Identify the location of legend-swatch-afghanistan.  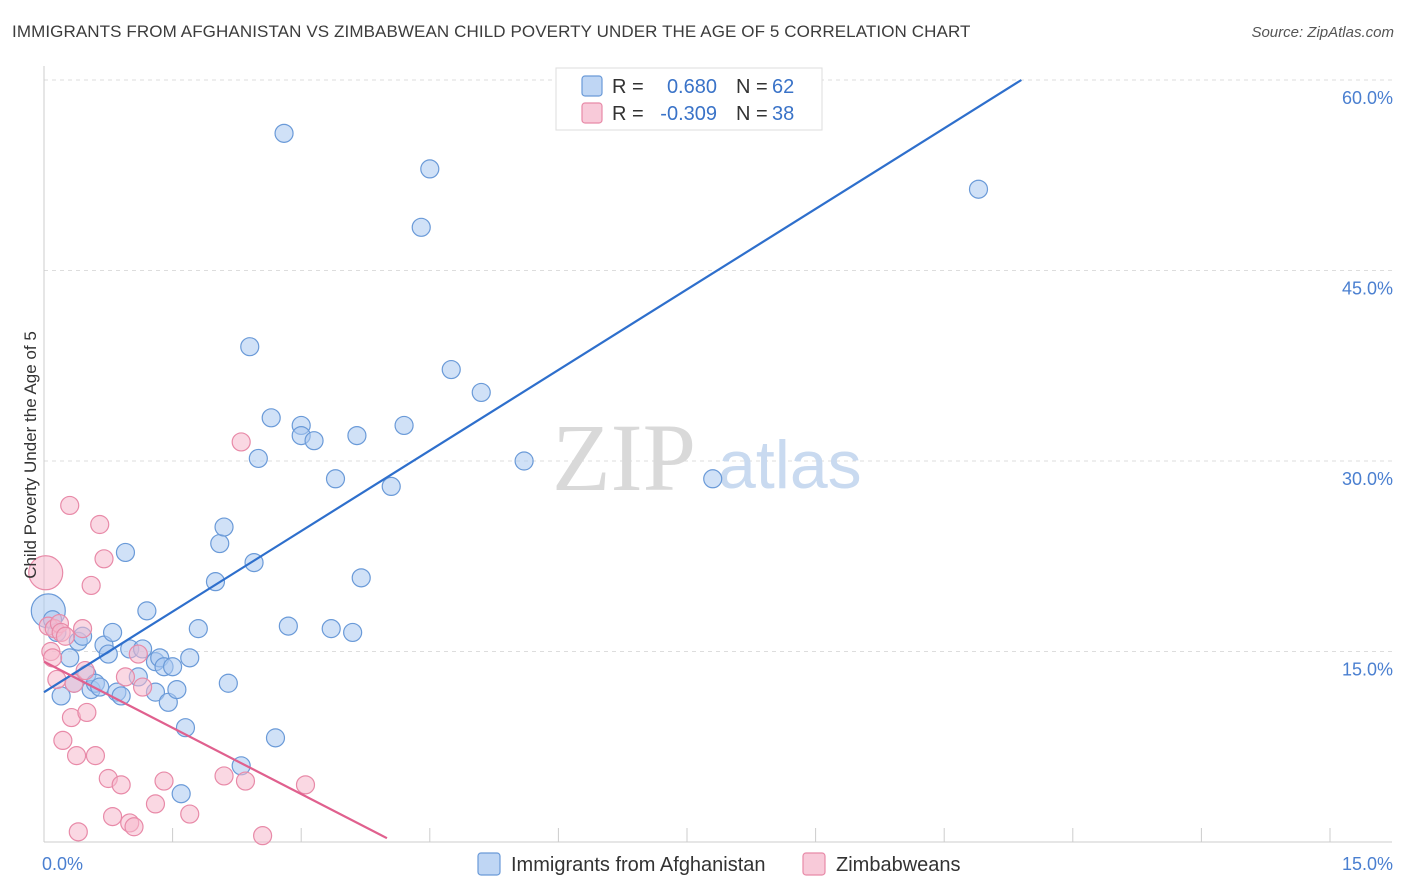
(592, 86).